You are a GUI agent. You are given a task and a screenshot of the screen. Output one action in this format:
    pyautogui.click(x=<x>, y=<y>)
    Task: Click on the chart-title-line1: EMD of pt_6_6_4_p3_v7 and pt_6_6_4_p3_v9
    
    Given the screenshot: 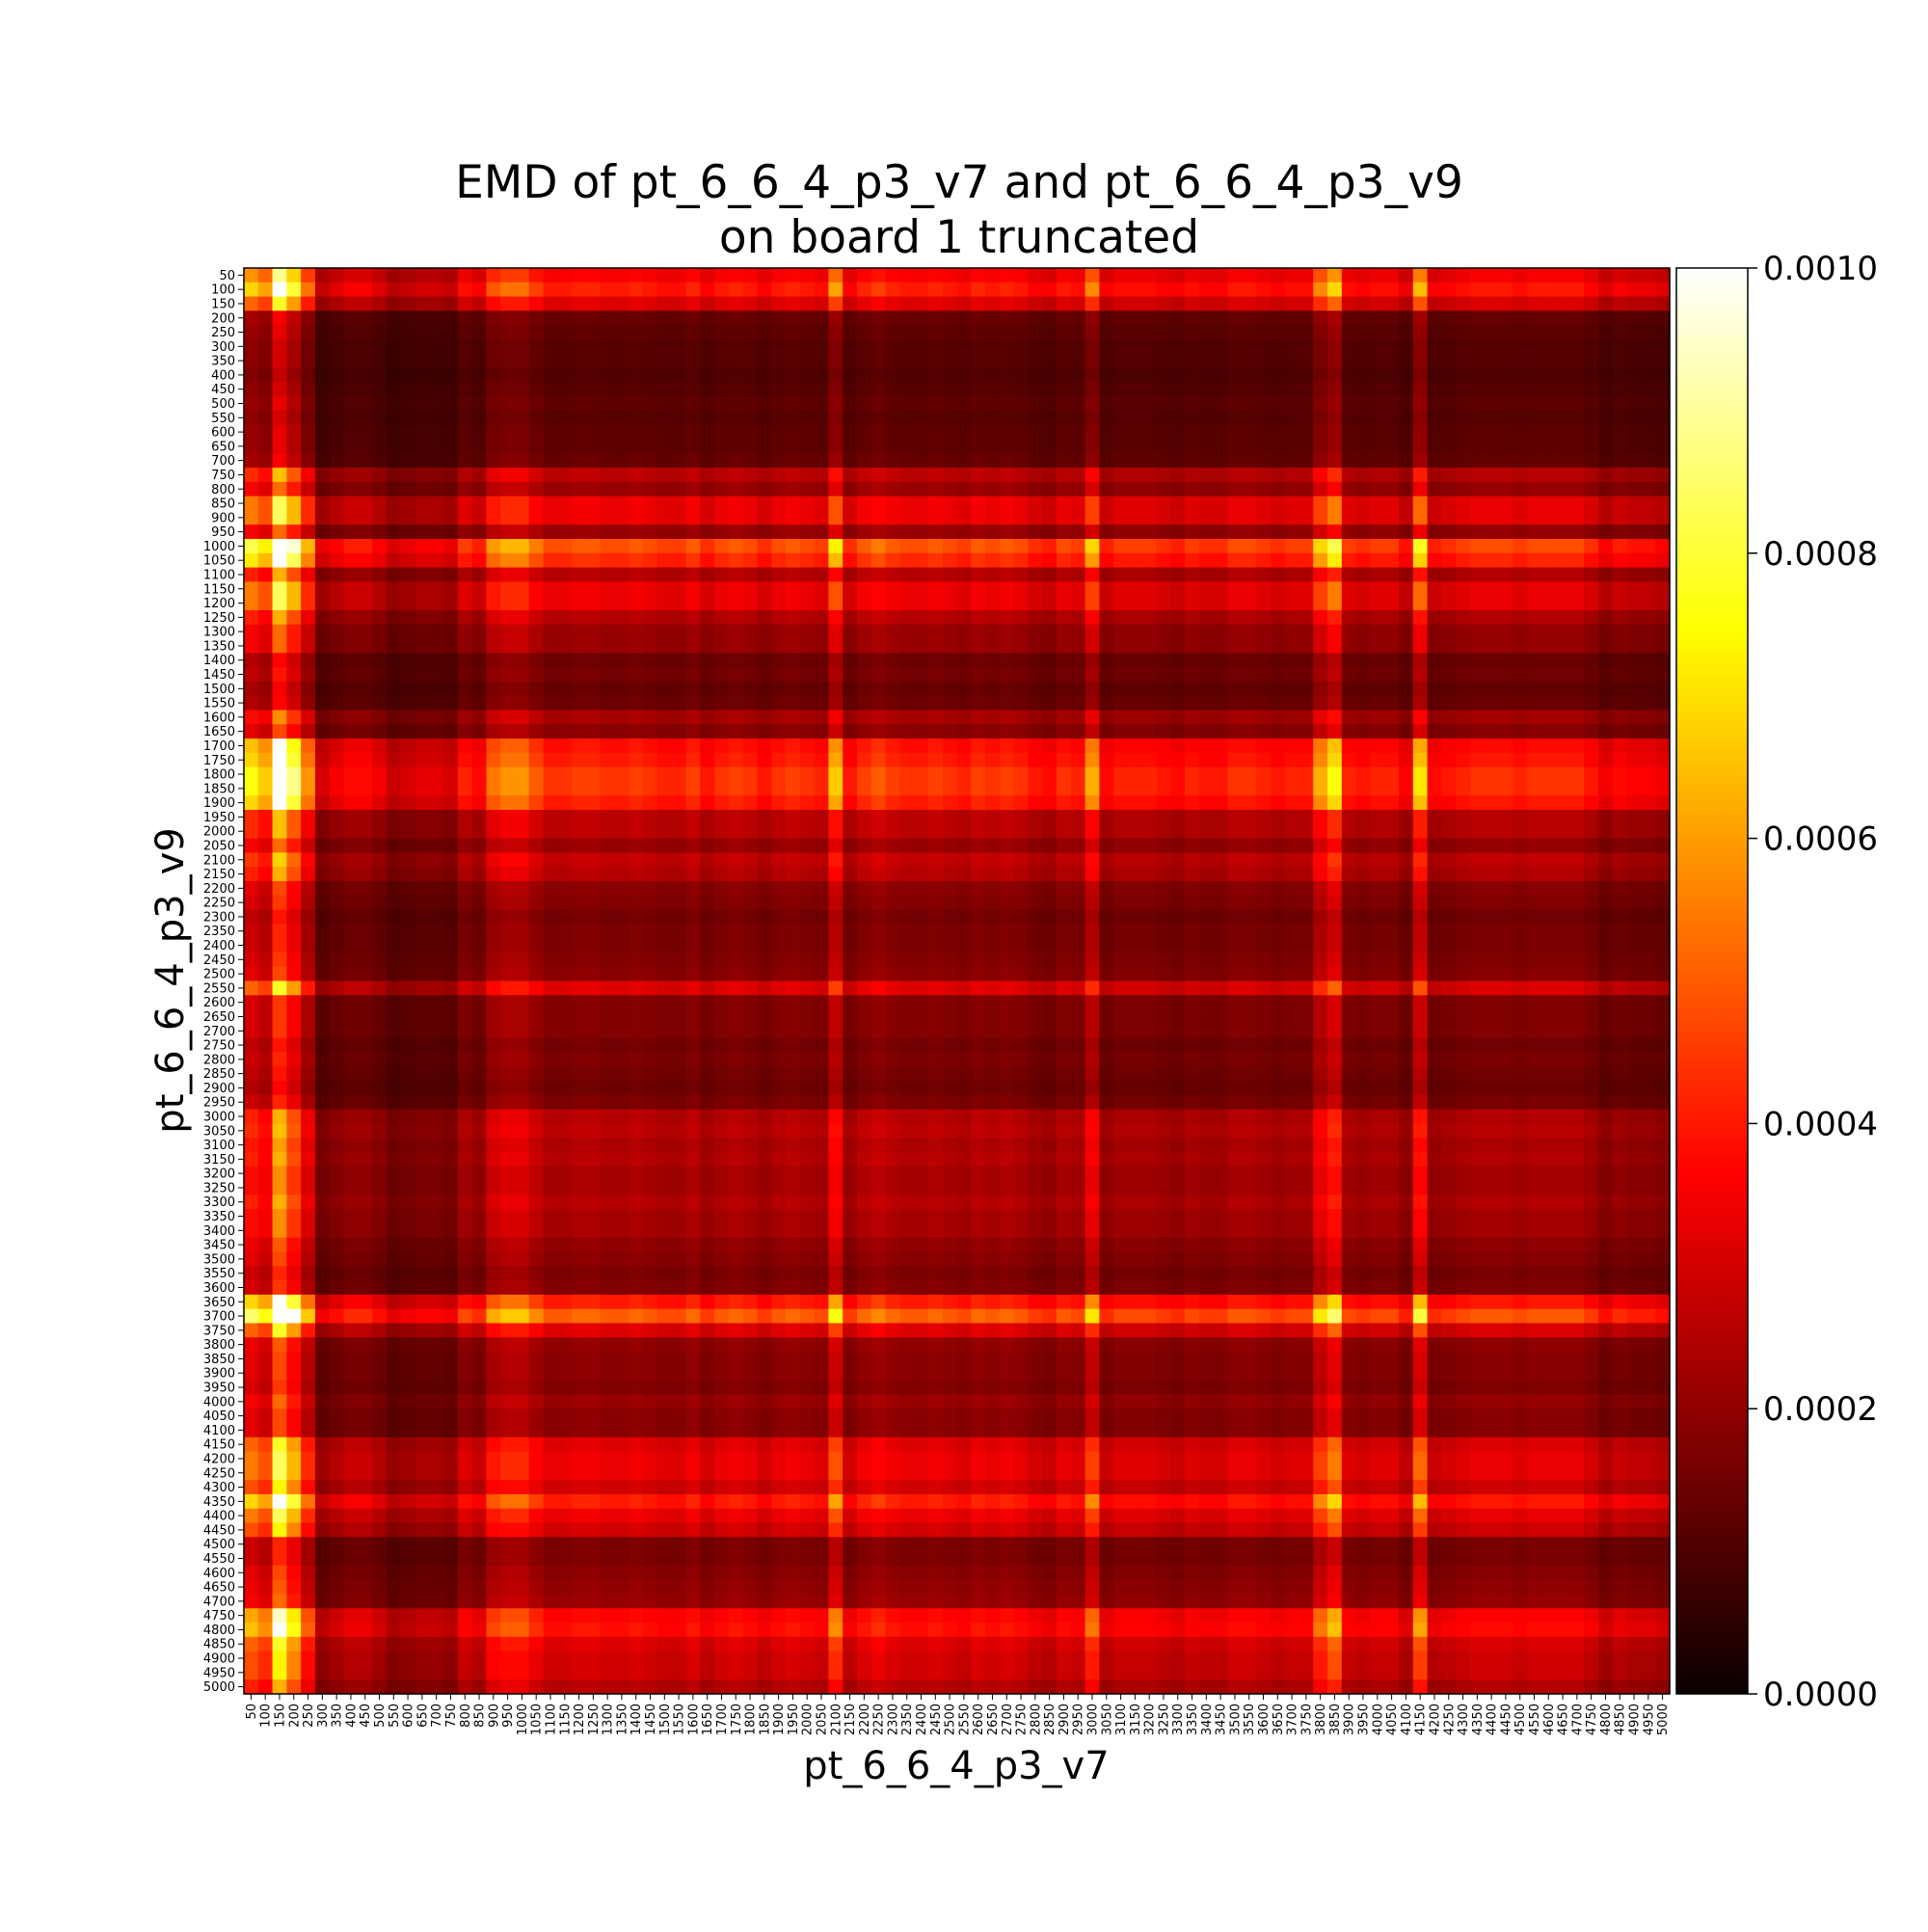 What is the action you would take?
    pyautogui.click(x=959, y=182)
    